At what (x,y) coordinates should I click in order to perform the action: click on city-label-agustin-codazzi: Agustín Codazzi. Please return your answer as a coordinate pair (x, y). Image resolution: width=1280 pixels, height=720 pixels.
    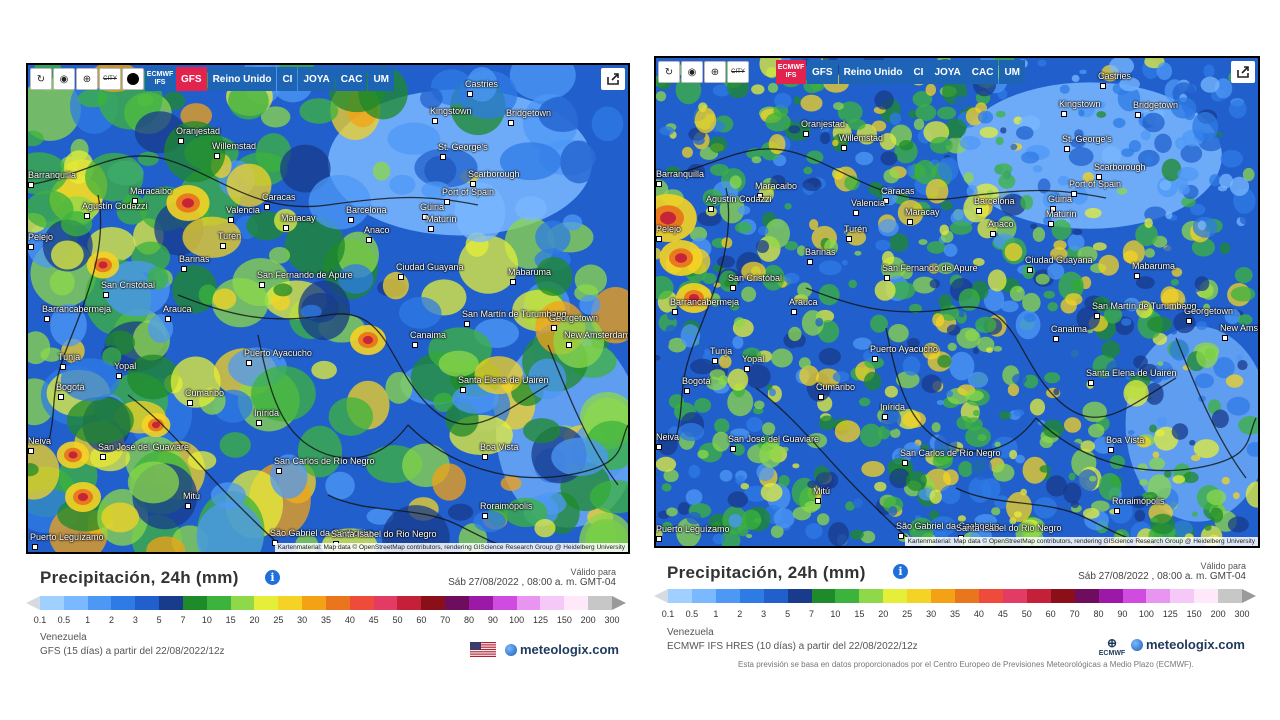
    Looking at the image, I should click on (115, 206).